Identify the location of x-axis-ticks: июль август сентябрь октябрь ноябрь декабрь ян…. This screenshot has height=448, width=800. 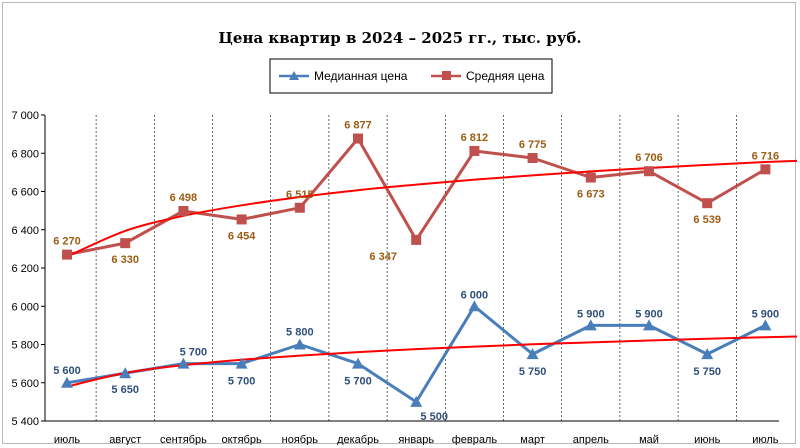
(416, 439).